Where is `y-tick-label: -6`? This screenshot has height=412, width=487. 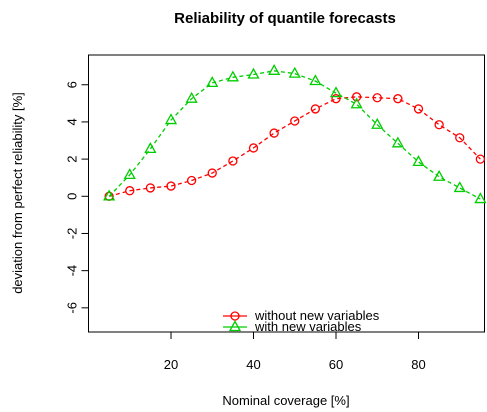 y-tick-label: -6 is located at coordinates (72, 308).